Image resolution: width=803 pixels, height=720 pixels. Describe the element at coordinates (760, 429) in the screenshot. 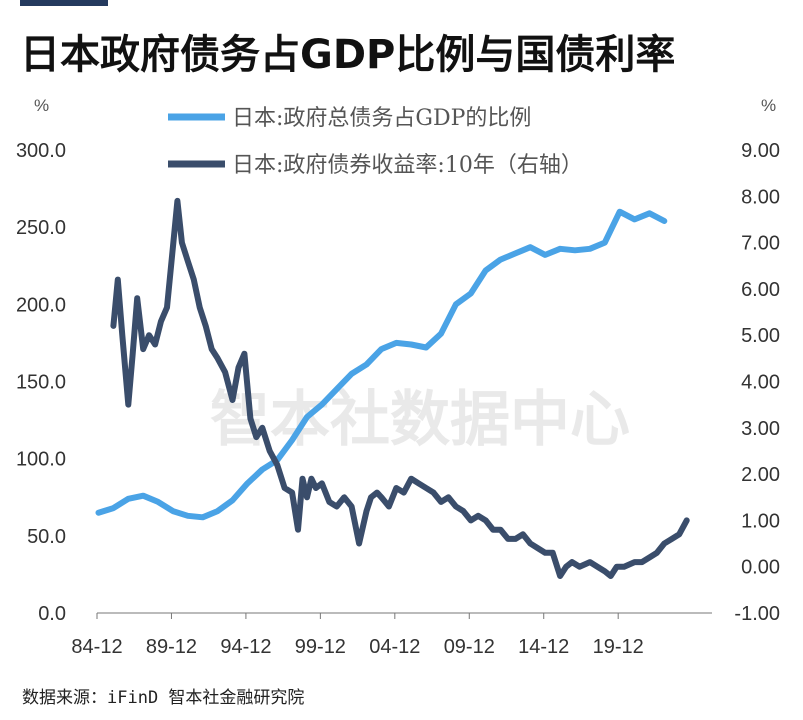

I see `right-tick-label: 3.00` at that location.